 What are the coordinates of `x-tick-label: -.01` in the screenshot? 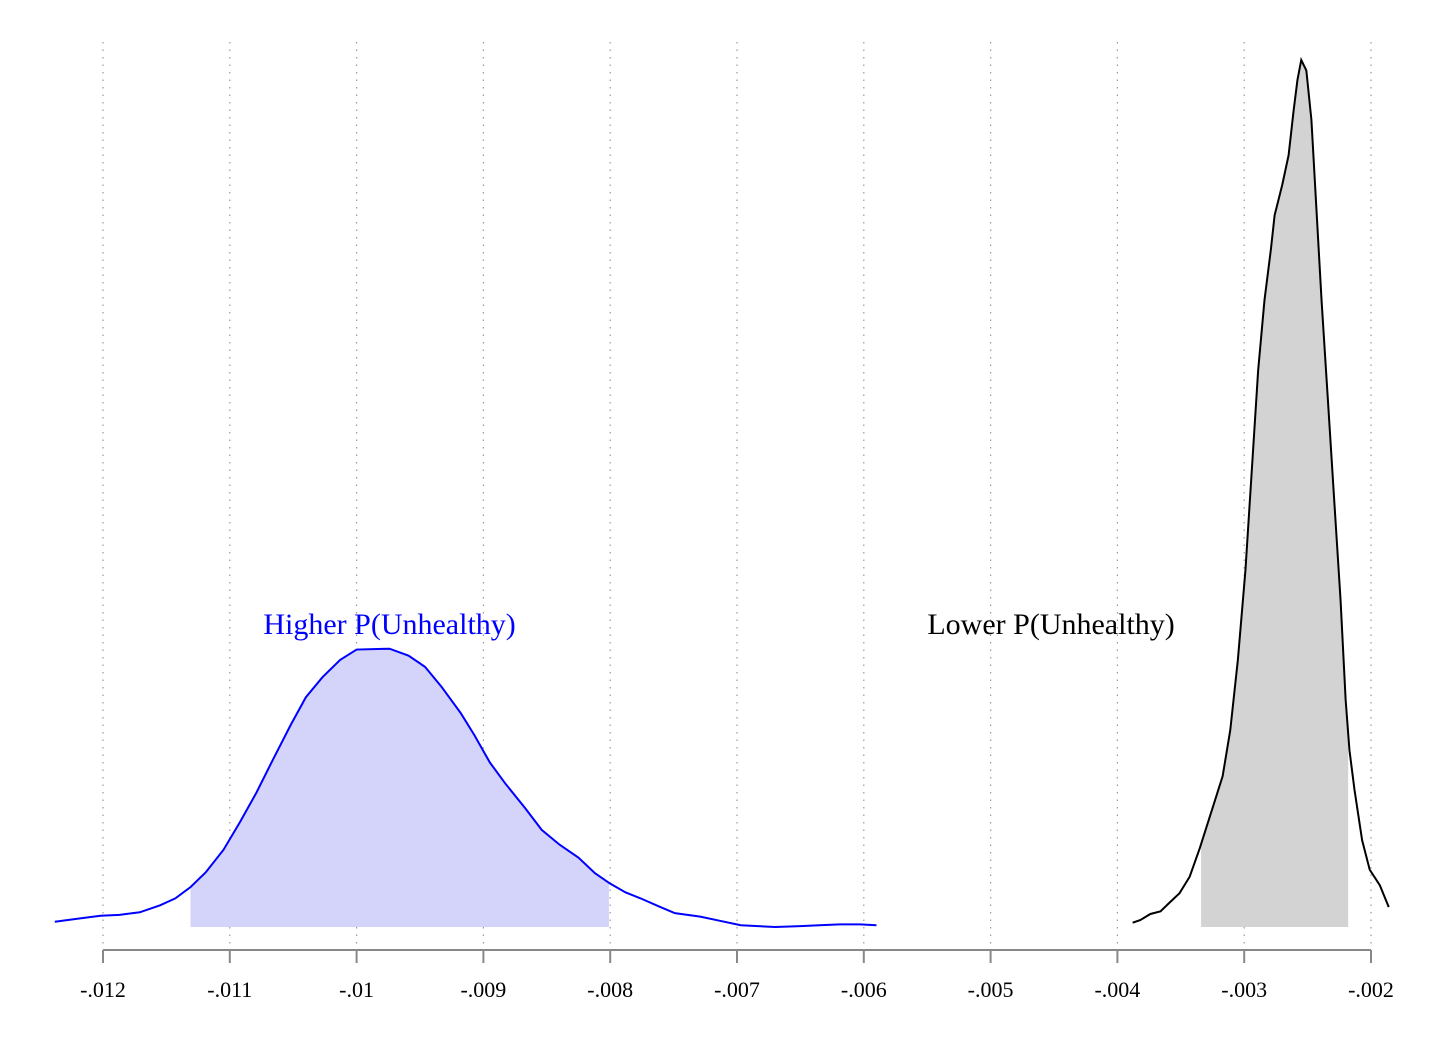 It's located at (356, 989).